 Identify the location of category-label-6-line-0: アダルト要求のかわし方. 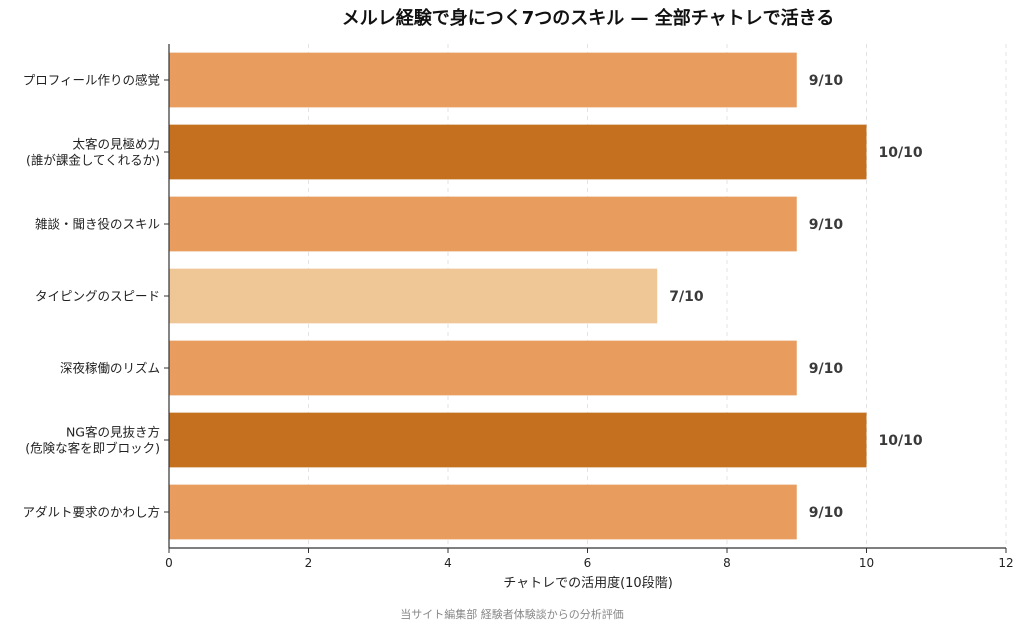
(91, 512).